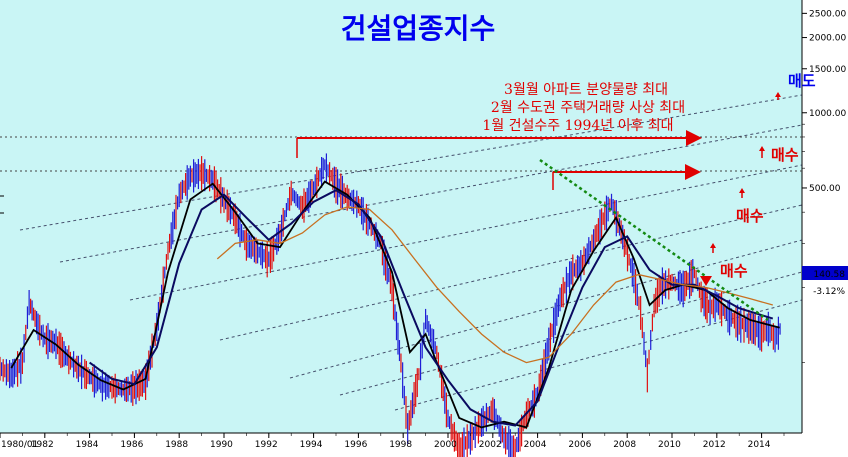 The height and width of the screenshot is (457, 848). What do you see at coordinates (445, 445) in the screenshot?
I see `x-tick-label: 2000` at bounding box center [445, 445].